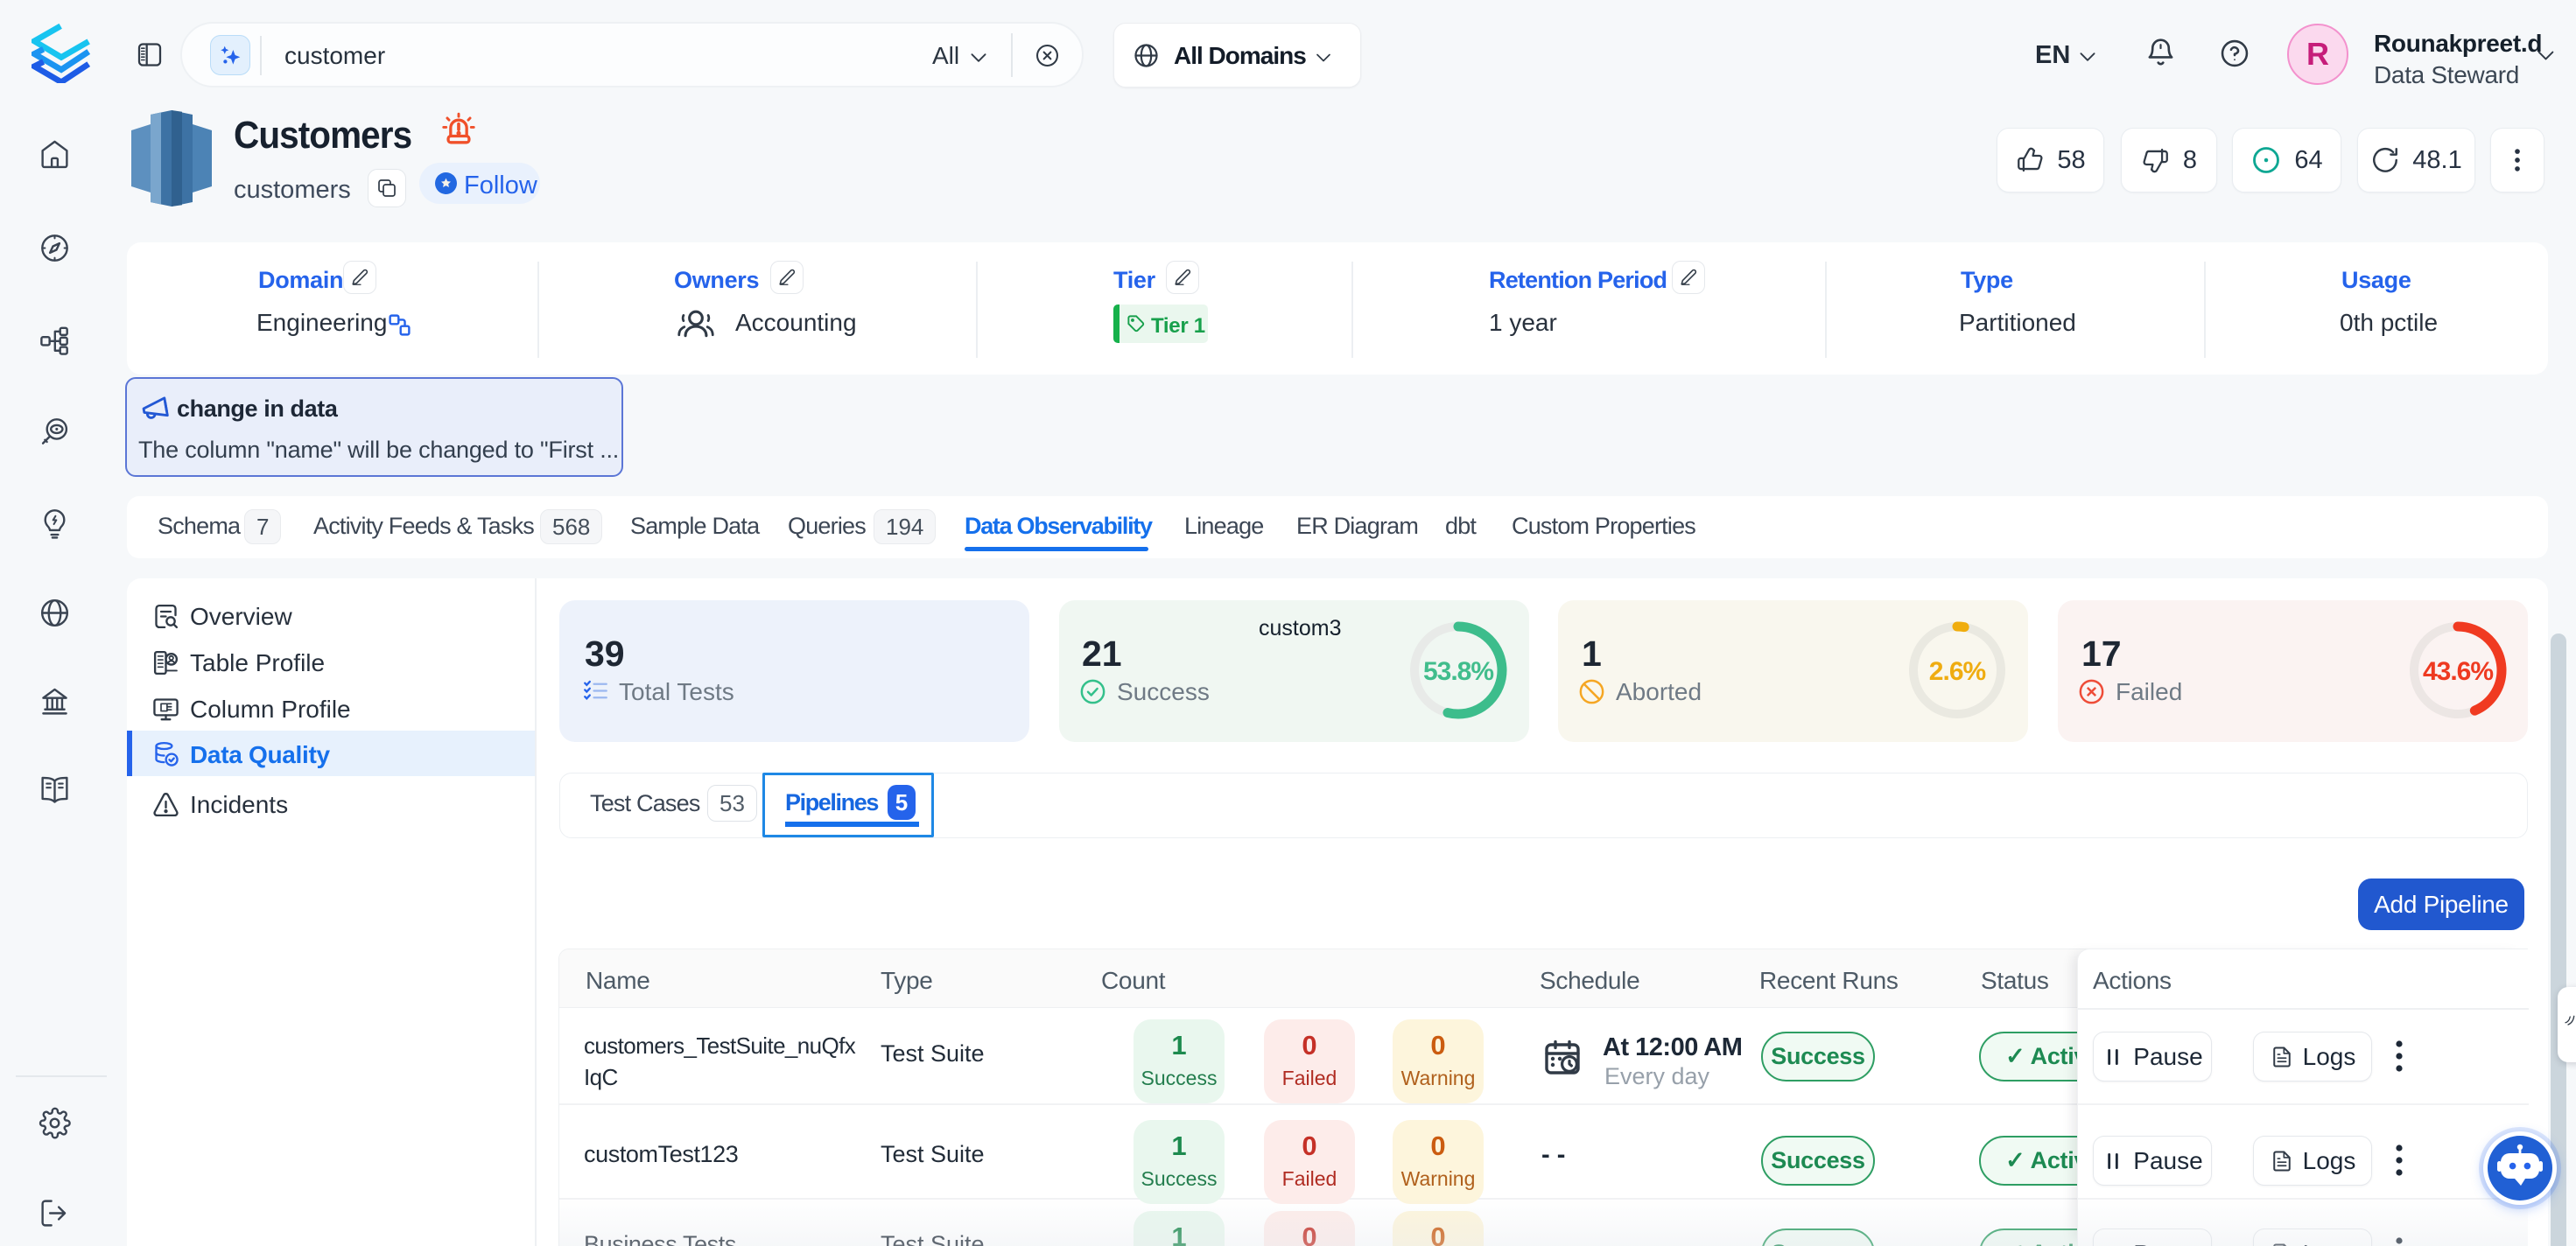 Image resolution: width=2576 pixels, height=1246 pixels. I want to click on svg-text: 2.6%, so click(1957, 671).